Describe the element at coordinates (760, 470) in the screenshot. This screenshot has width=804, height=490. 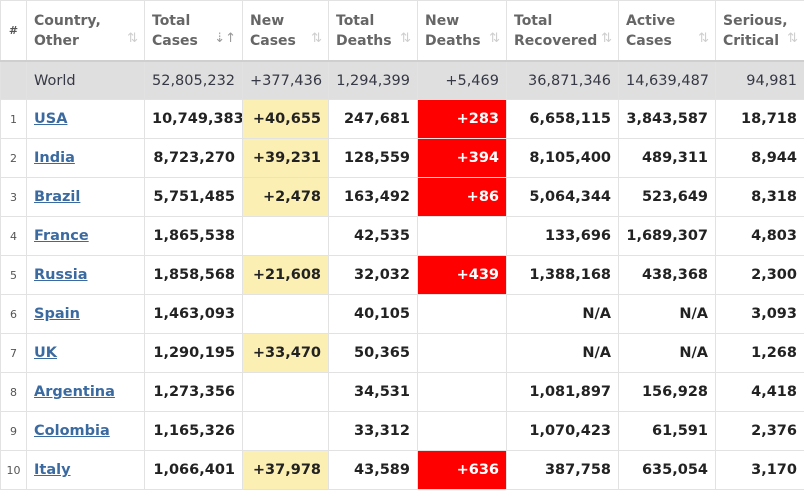
I see `serious-critical-cell: 3,170` at that location.